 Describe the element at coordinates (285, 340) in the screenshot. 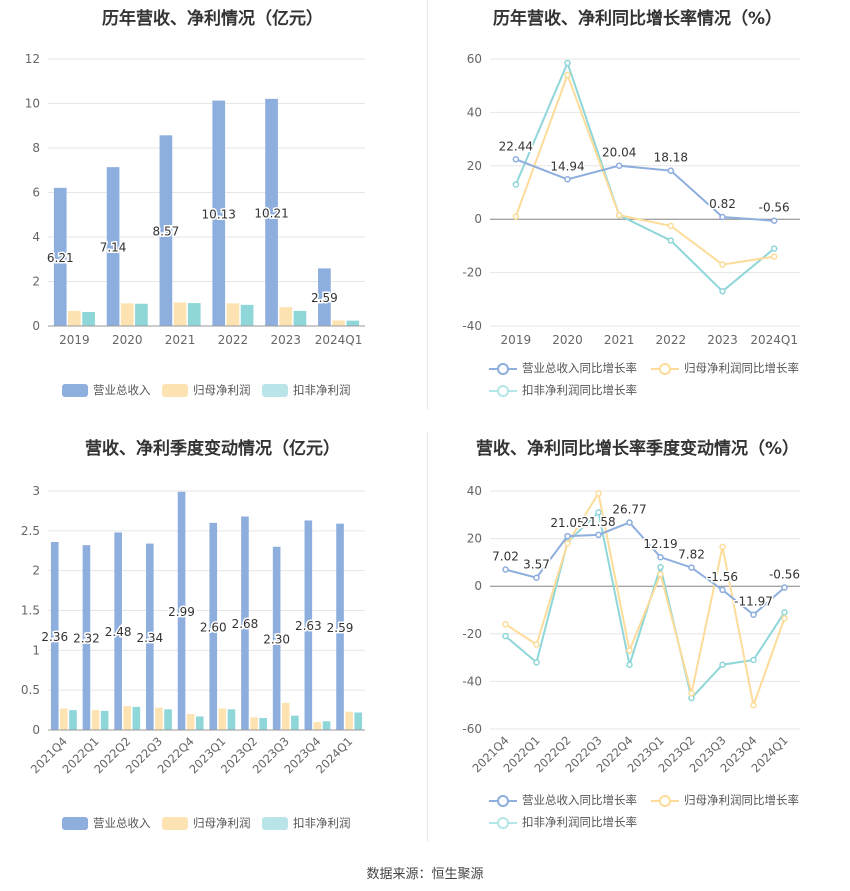

I see `x-tick-label: 2023` at that location.